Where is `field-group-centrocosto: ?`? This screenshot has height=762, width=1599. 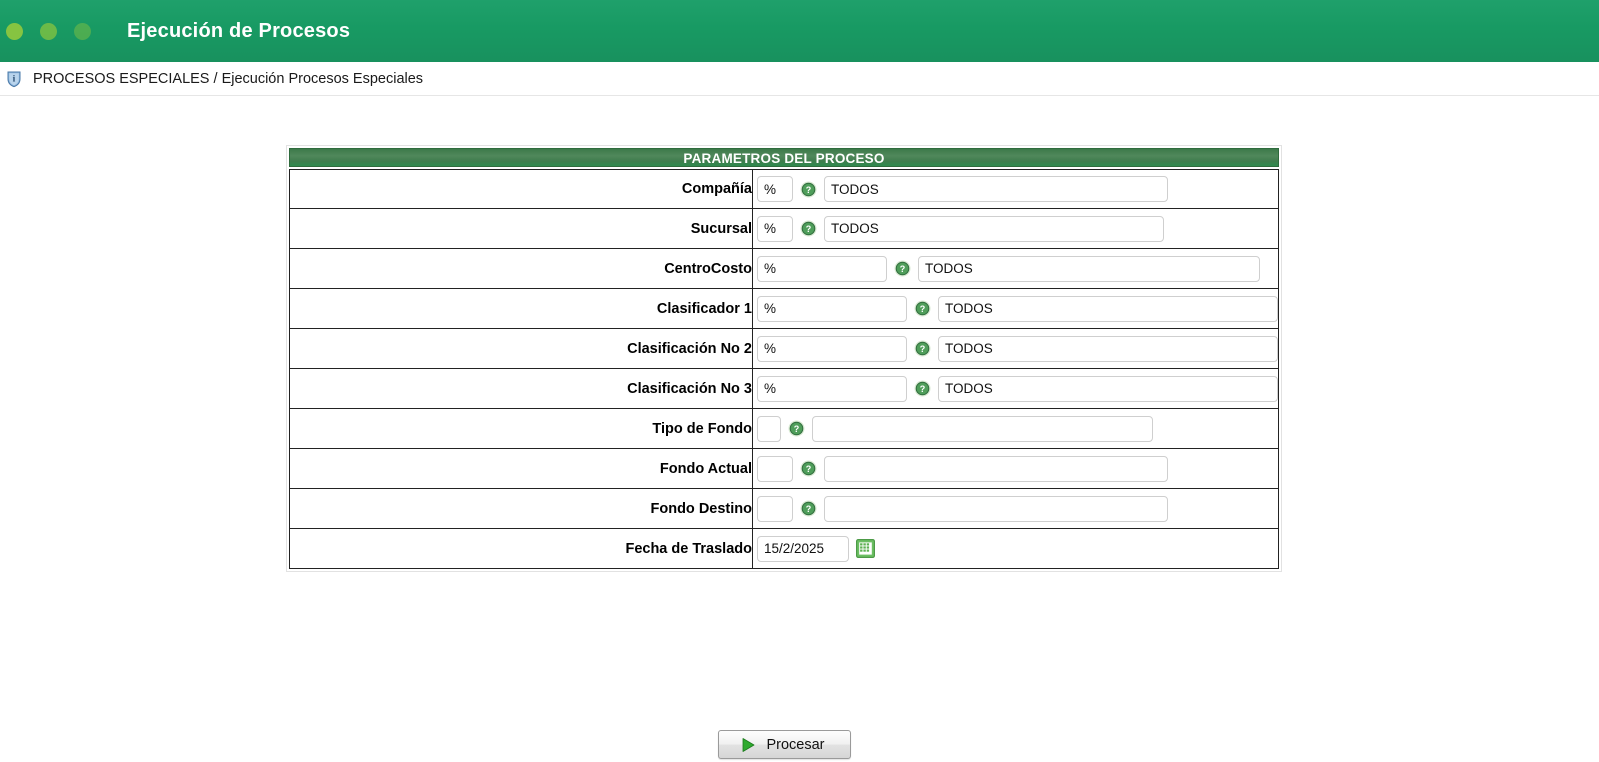 field-group-centrocosto: ? is located at coordinates (1015, 268).